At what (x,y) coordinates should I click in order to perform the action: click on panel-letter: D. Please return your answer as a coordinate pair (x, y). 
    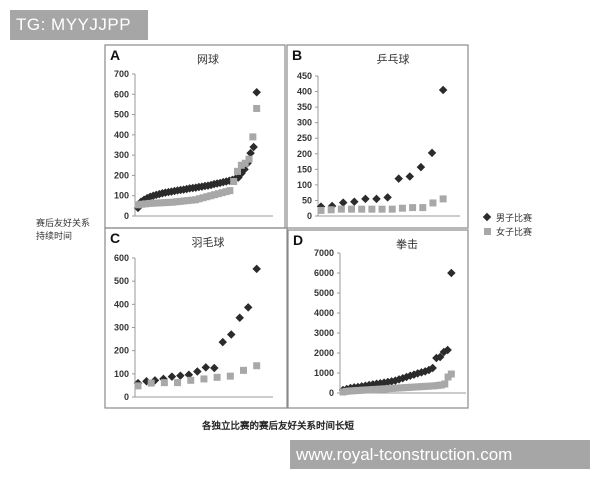
    Looking at the image, I should click on (298, 240).